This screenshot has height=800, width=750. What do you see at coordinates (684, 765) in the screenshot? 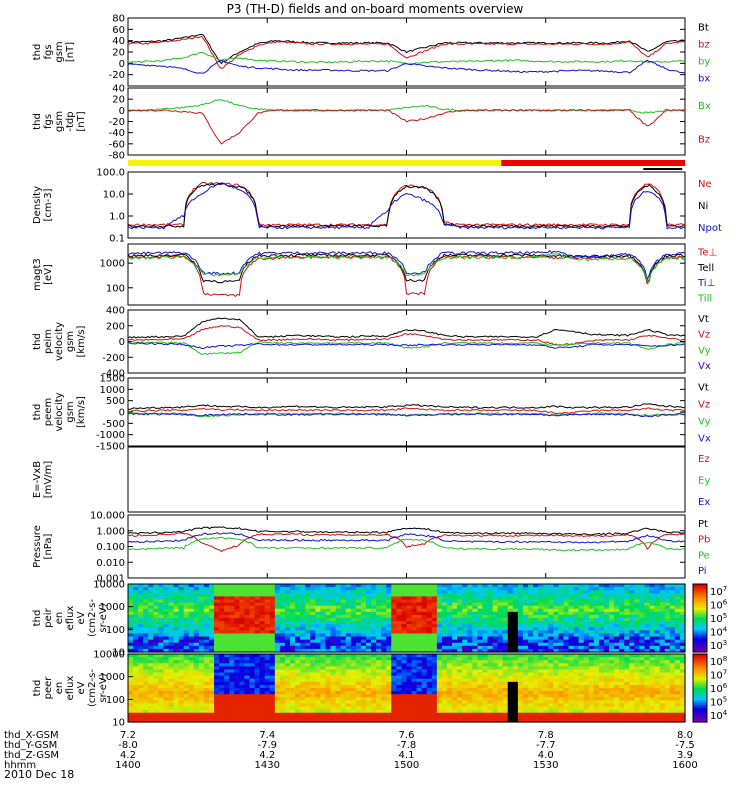
I see `x-axis-row-value: 1600` at bounding box center [684, 765].